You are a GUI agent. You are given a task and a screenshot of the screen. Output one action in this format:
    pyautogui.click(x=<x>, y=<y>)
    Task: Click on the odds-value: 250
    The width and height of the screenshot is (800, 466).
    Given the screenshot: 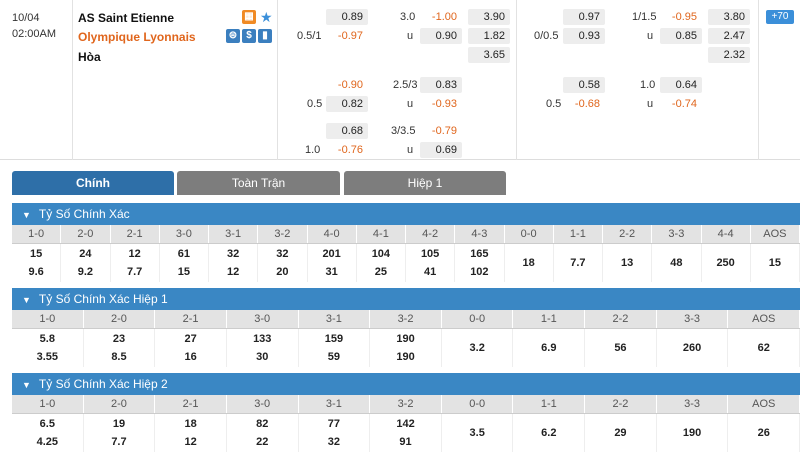 What is the action you would take?
    pyautogui.click(x=725, y=263)
    